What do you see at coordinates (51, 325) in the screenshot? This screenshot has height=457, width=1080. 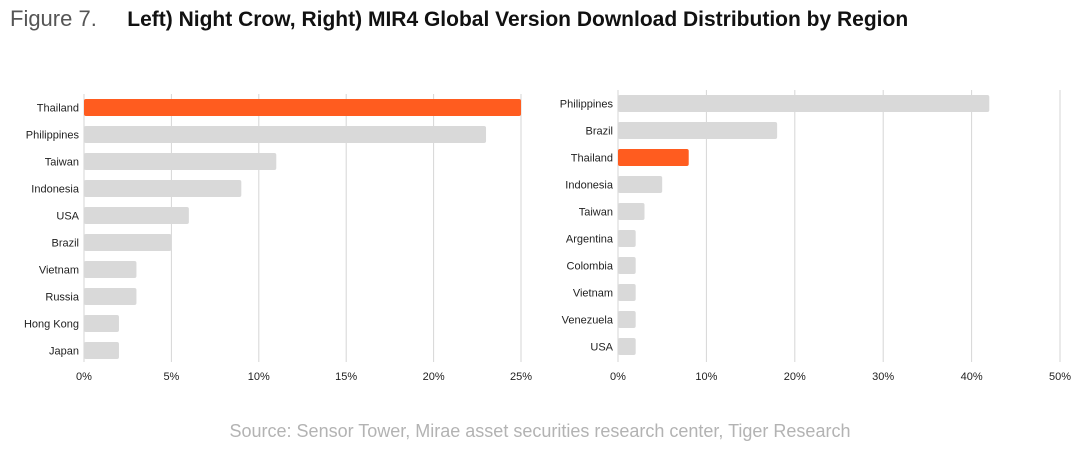 I see `night-crow-category-label: Hong Kong` at bounding box center [51, 325].